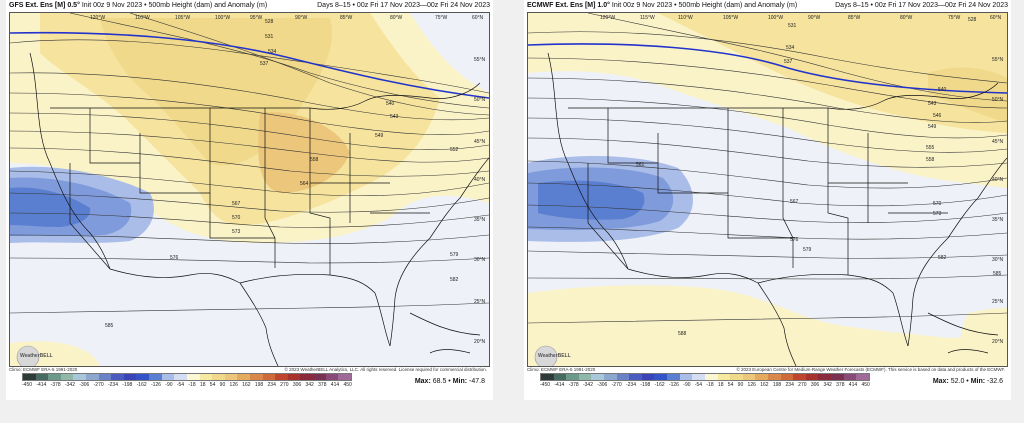 The width and height of the screenshot is (1024, 423). I want to click on lon-label: 60°N, so click(996, 18).